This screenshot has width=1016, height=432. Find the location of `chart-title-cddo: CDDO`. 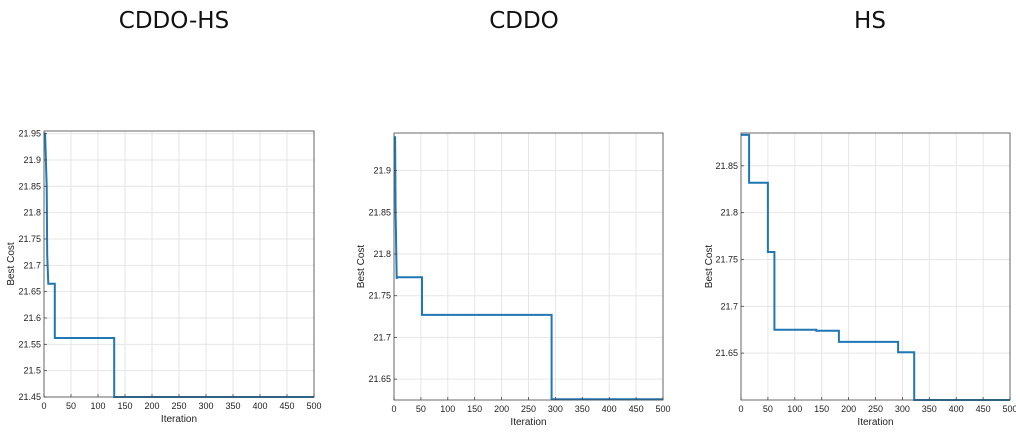

chart-title-cddo: CDDO is located at coordinates (524, 21).